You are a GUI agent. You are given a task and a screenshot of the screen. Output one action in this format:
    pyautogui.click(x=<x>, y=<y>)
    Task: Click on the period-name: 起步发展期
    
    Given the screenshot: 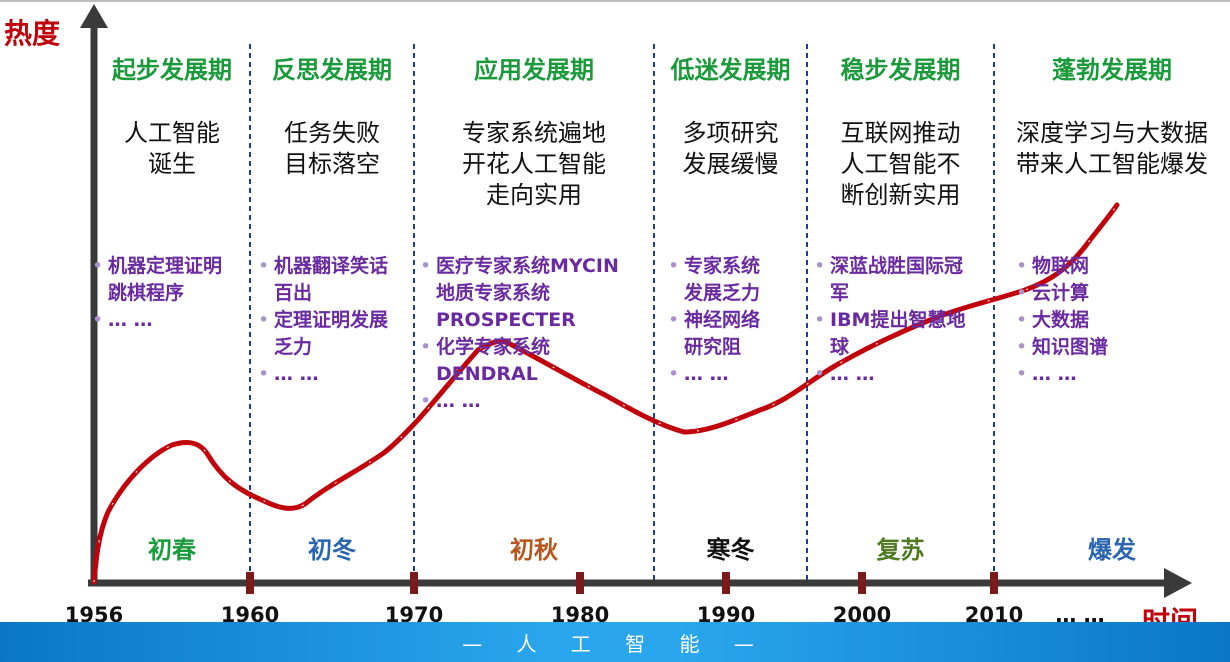 What is the action you would take?
    pyautogui.click(x=172, y=70)
    